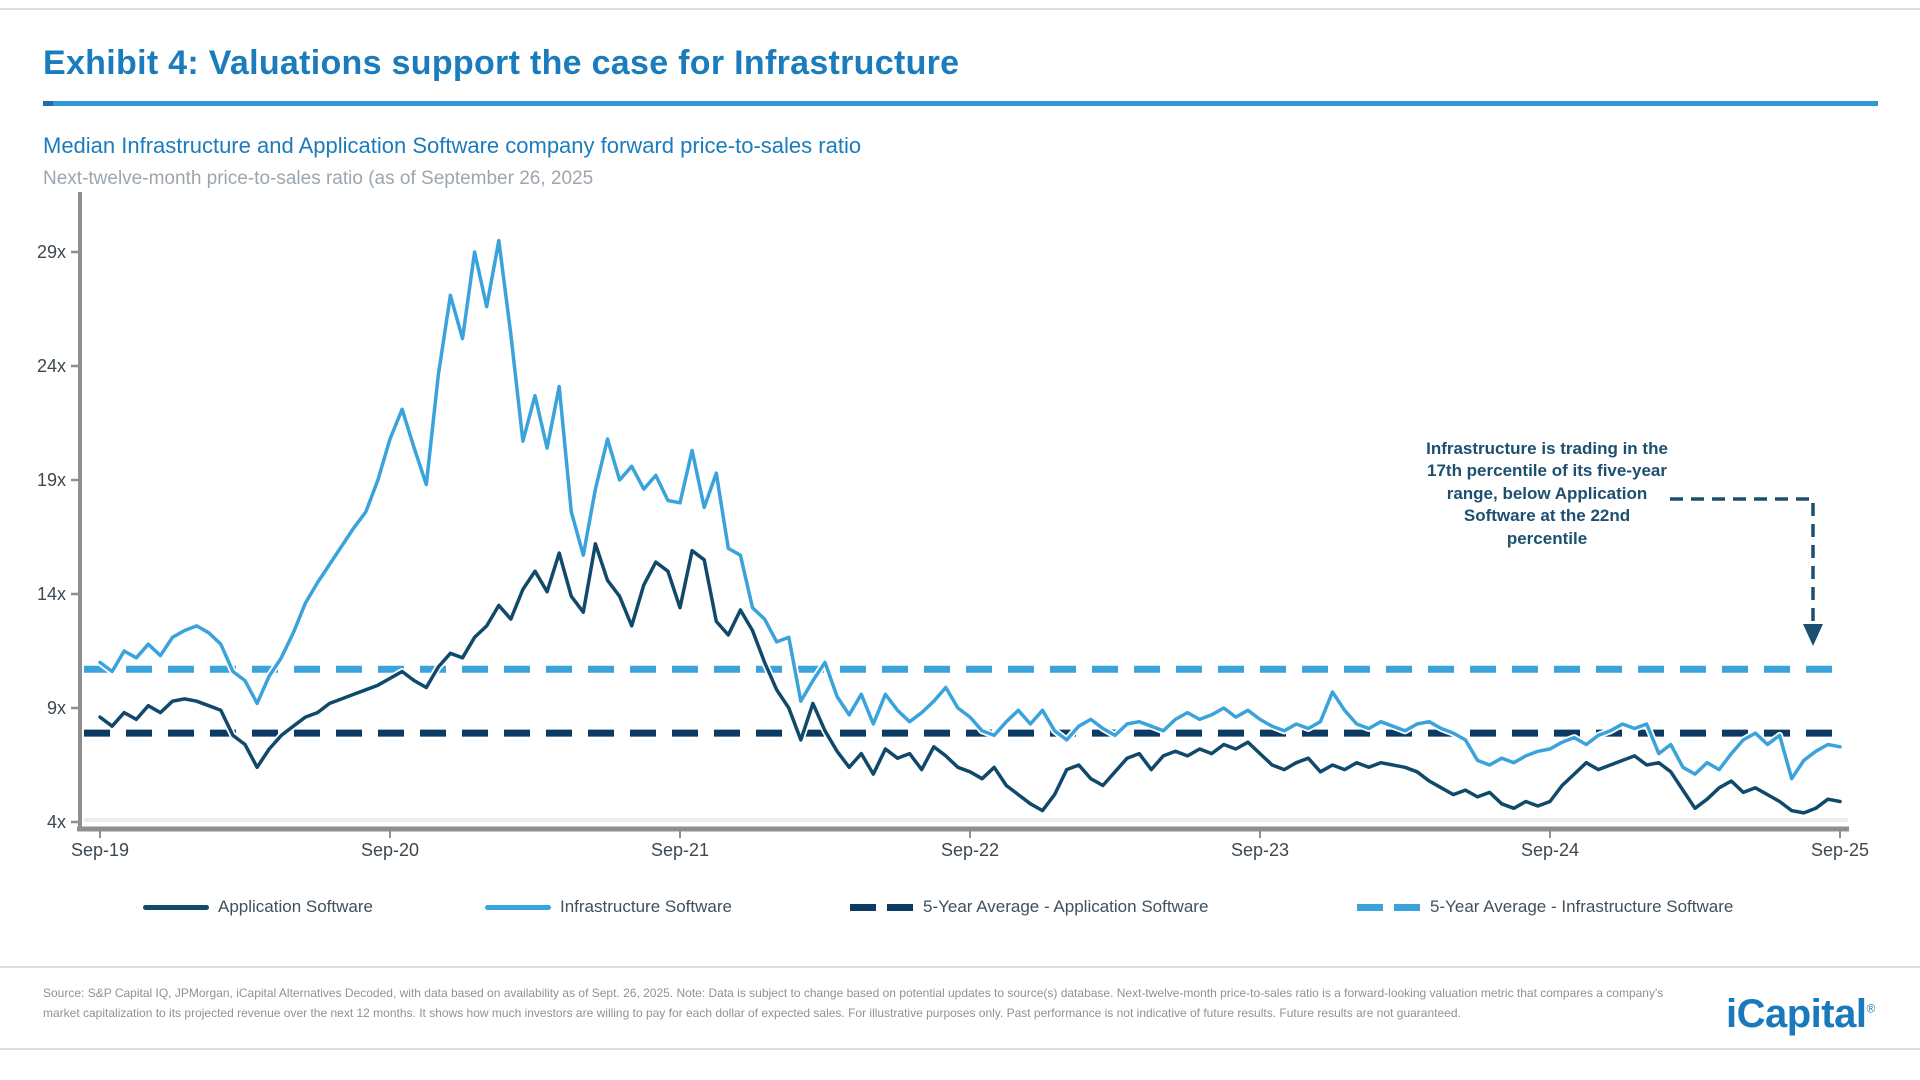  Describe the element at coordinates (1870, 1008) in the screenshot. I see `registered-mark: ®` at that location.